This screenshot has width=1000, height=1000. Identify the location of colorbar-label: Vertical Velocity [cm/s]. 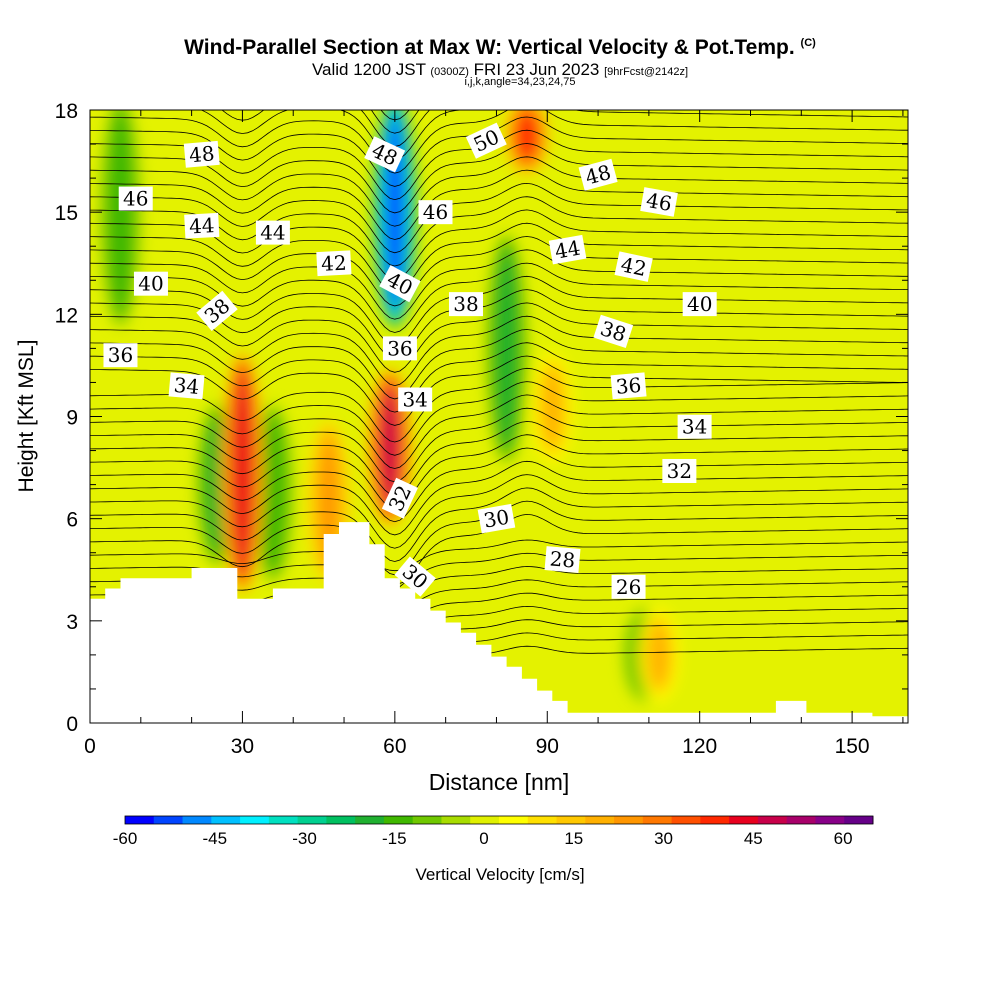
(499, 874).